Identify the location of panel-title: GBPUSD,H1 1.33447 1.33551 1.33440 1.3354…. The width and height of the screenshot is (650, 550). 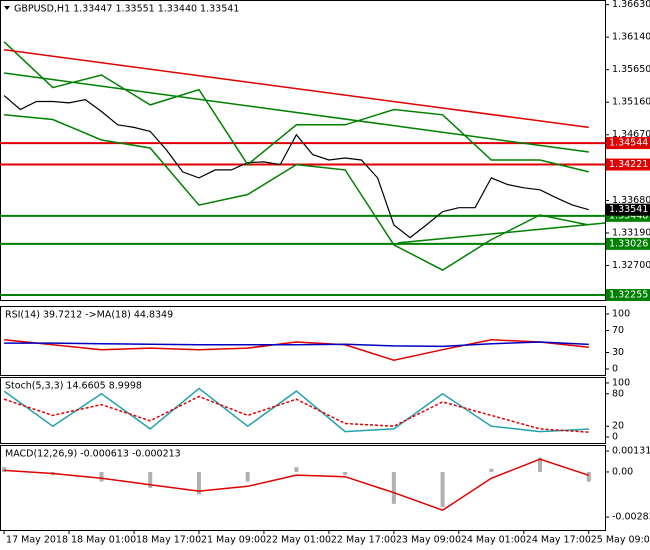
(126, 9).